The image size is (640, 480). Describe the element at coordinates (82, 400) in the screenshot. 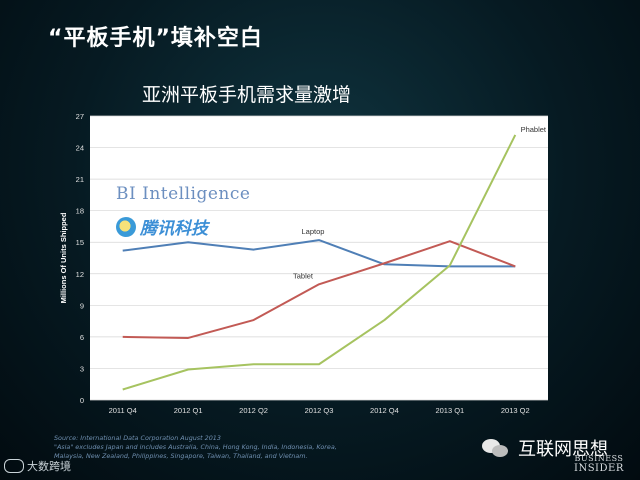

I see `y-tick-label: 0` at that location.